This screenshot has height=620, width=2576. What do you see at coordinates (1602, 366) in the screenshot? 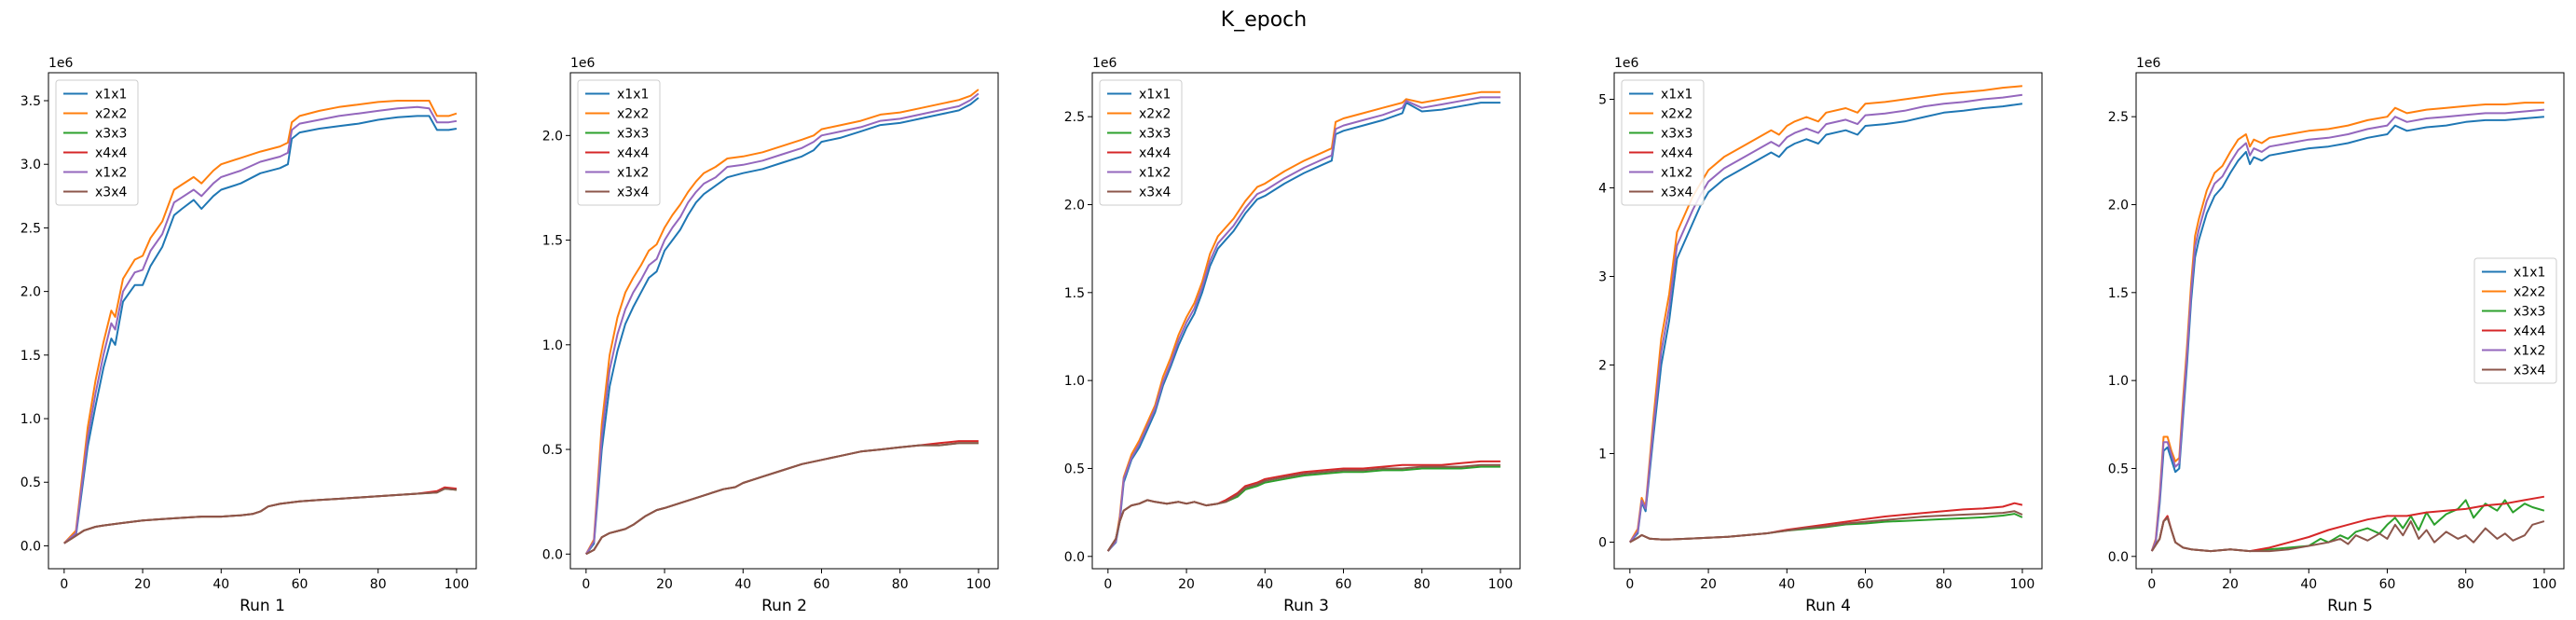
I see `y-tick-label: 2` at bounding box center [1602, 366].